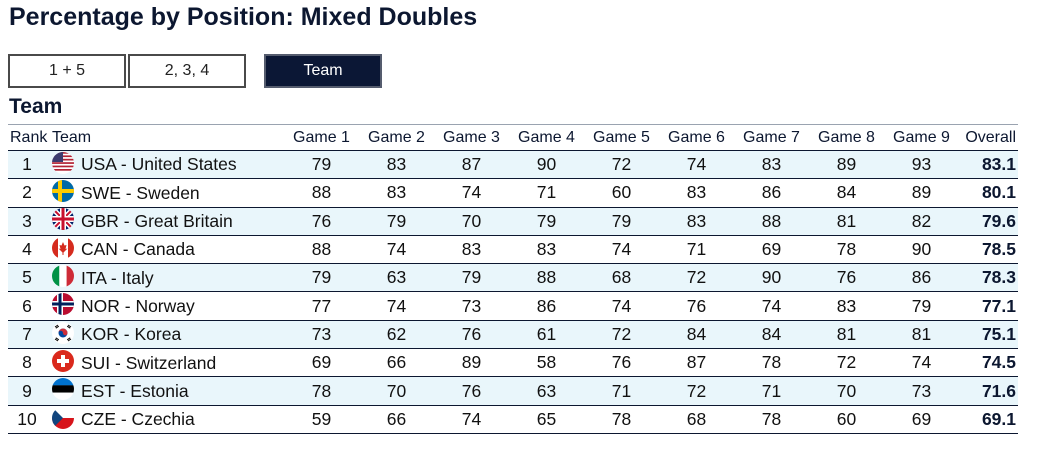  I want to click on game-7-cell: 74, so click(771, 306).